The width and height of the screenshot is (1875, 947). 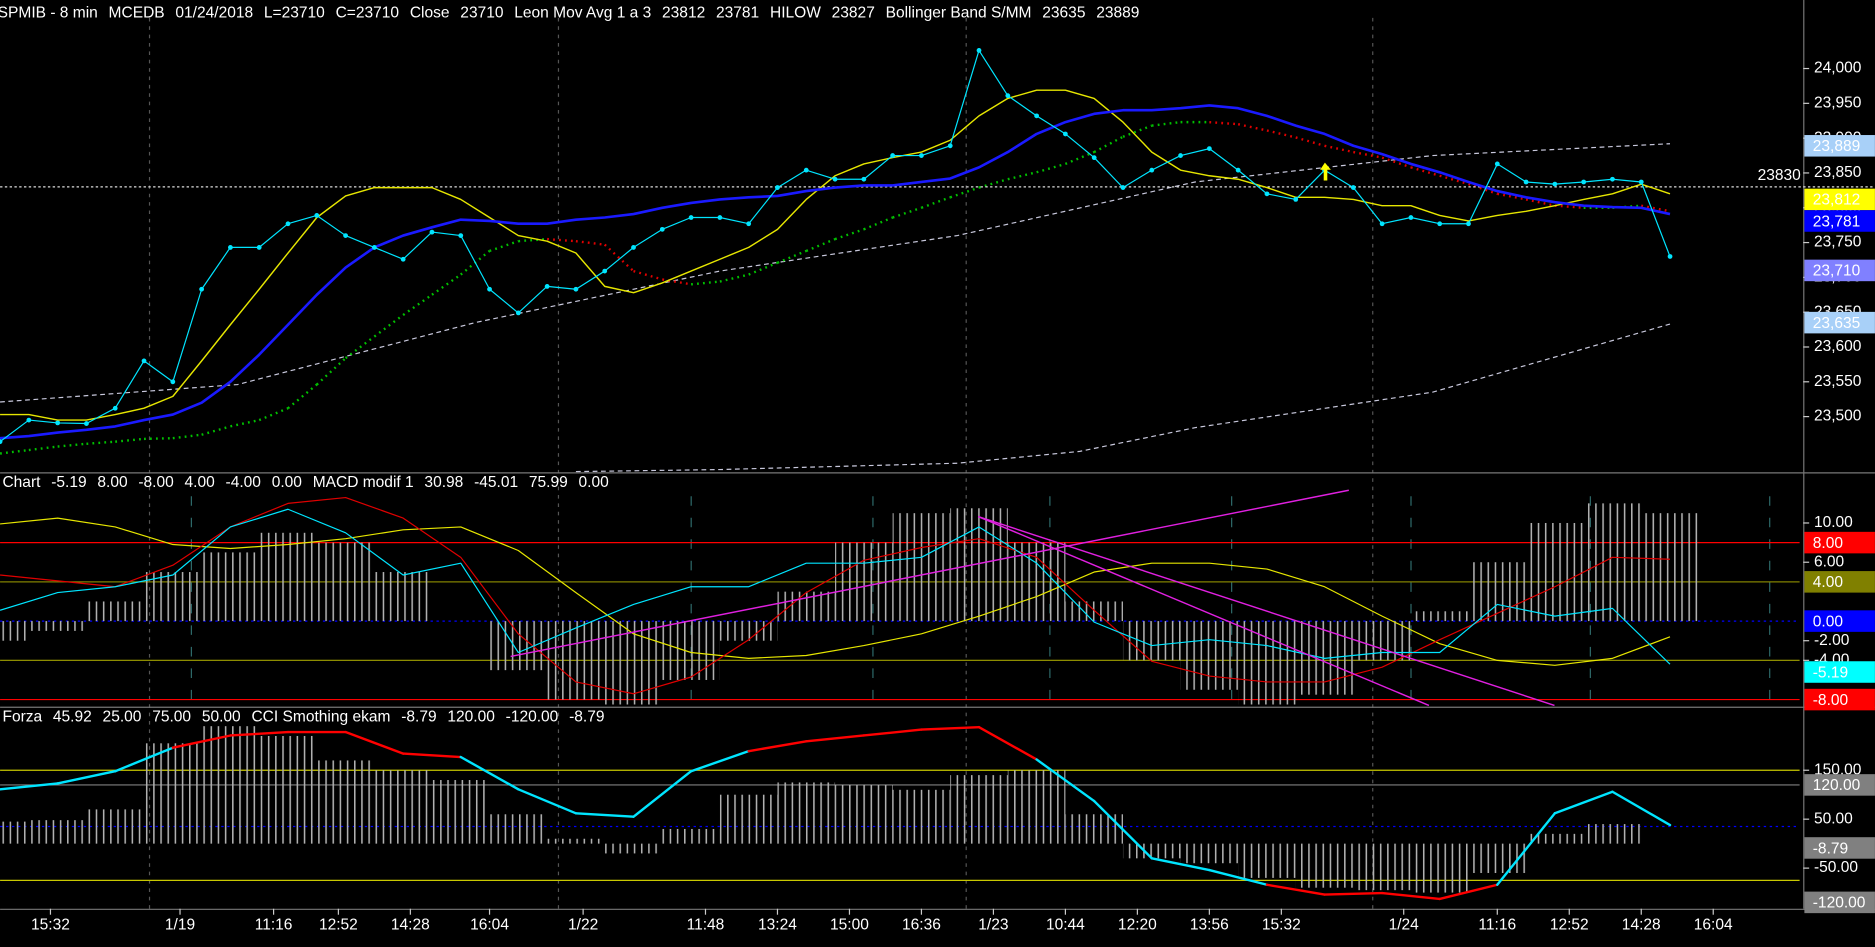 What do you see at coordinates (1833, 522) in the screenshot?
I see `y-tick-label: 10.00` at bounding box center [1833, 522].